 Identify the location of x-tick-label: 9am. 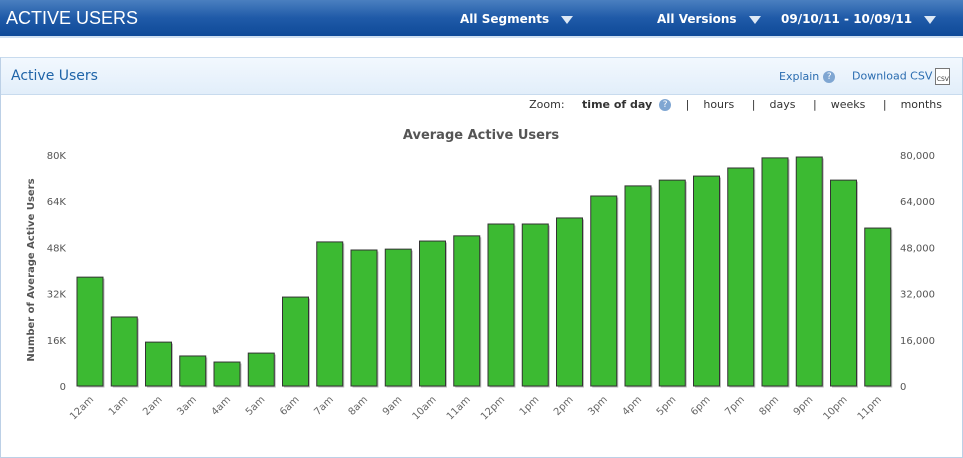
(393, 406).